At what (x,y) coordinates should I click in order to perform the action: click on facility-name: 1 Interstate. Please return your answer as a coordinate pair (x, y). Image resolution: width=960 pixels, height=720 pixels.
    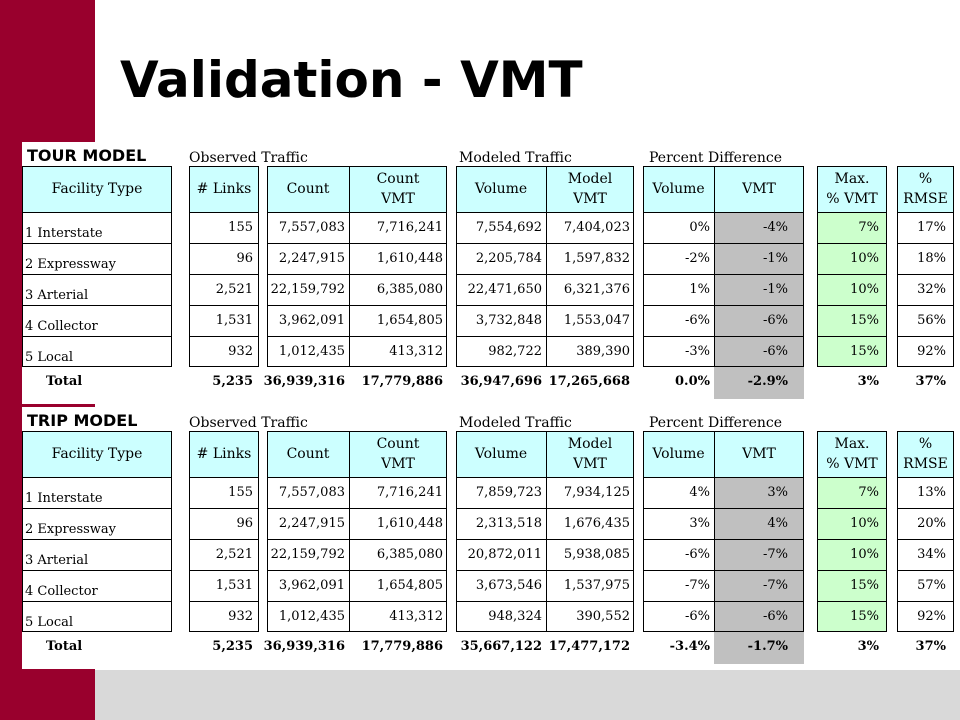
    Looking at the image, I should click on (64, 498).